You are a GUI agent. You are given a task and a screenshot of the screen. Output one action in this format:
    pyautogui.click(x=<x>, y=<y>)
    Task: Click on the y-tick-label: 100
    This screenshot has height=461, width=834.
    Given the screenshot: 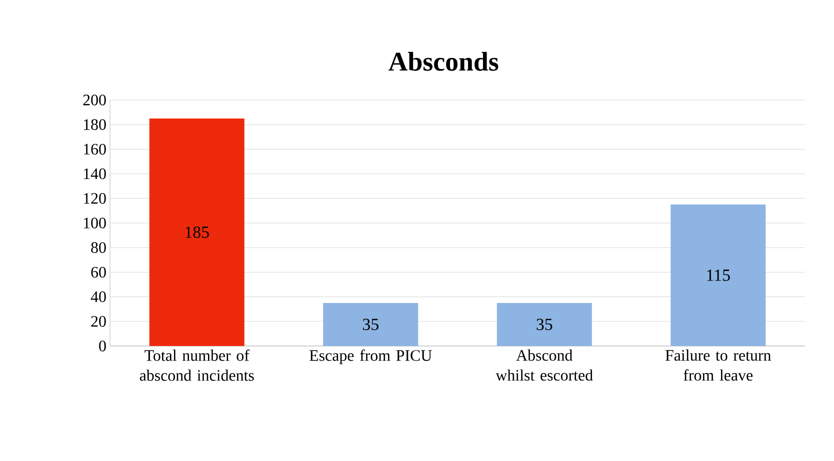 What is the action you would take?
    pyautogui.click(x=95, y=223)
    